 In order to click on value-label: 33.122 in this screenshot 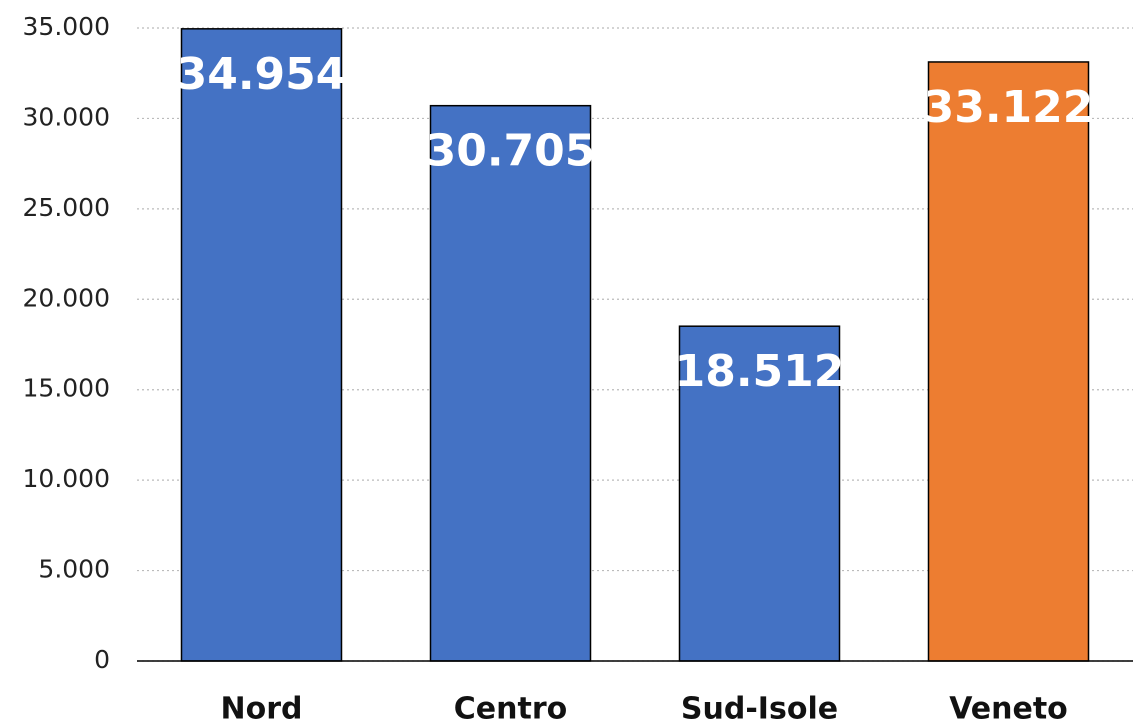, I will do `click(1009, 107)`.